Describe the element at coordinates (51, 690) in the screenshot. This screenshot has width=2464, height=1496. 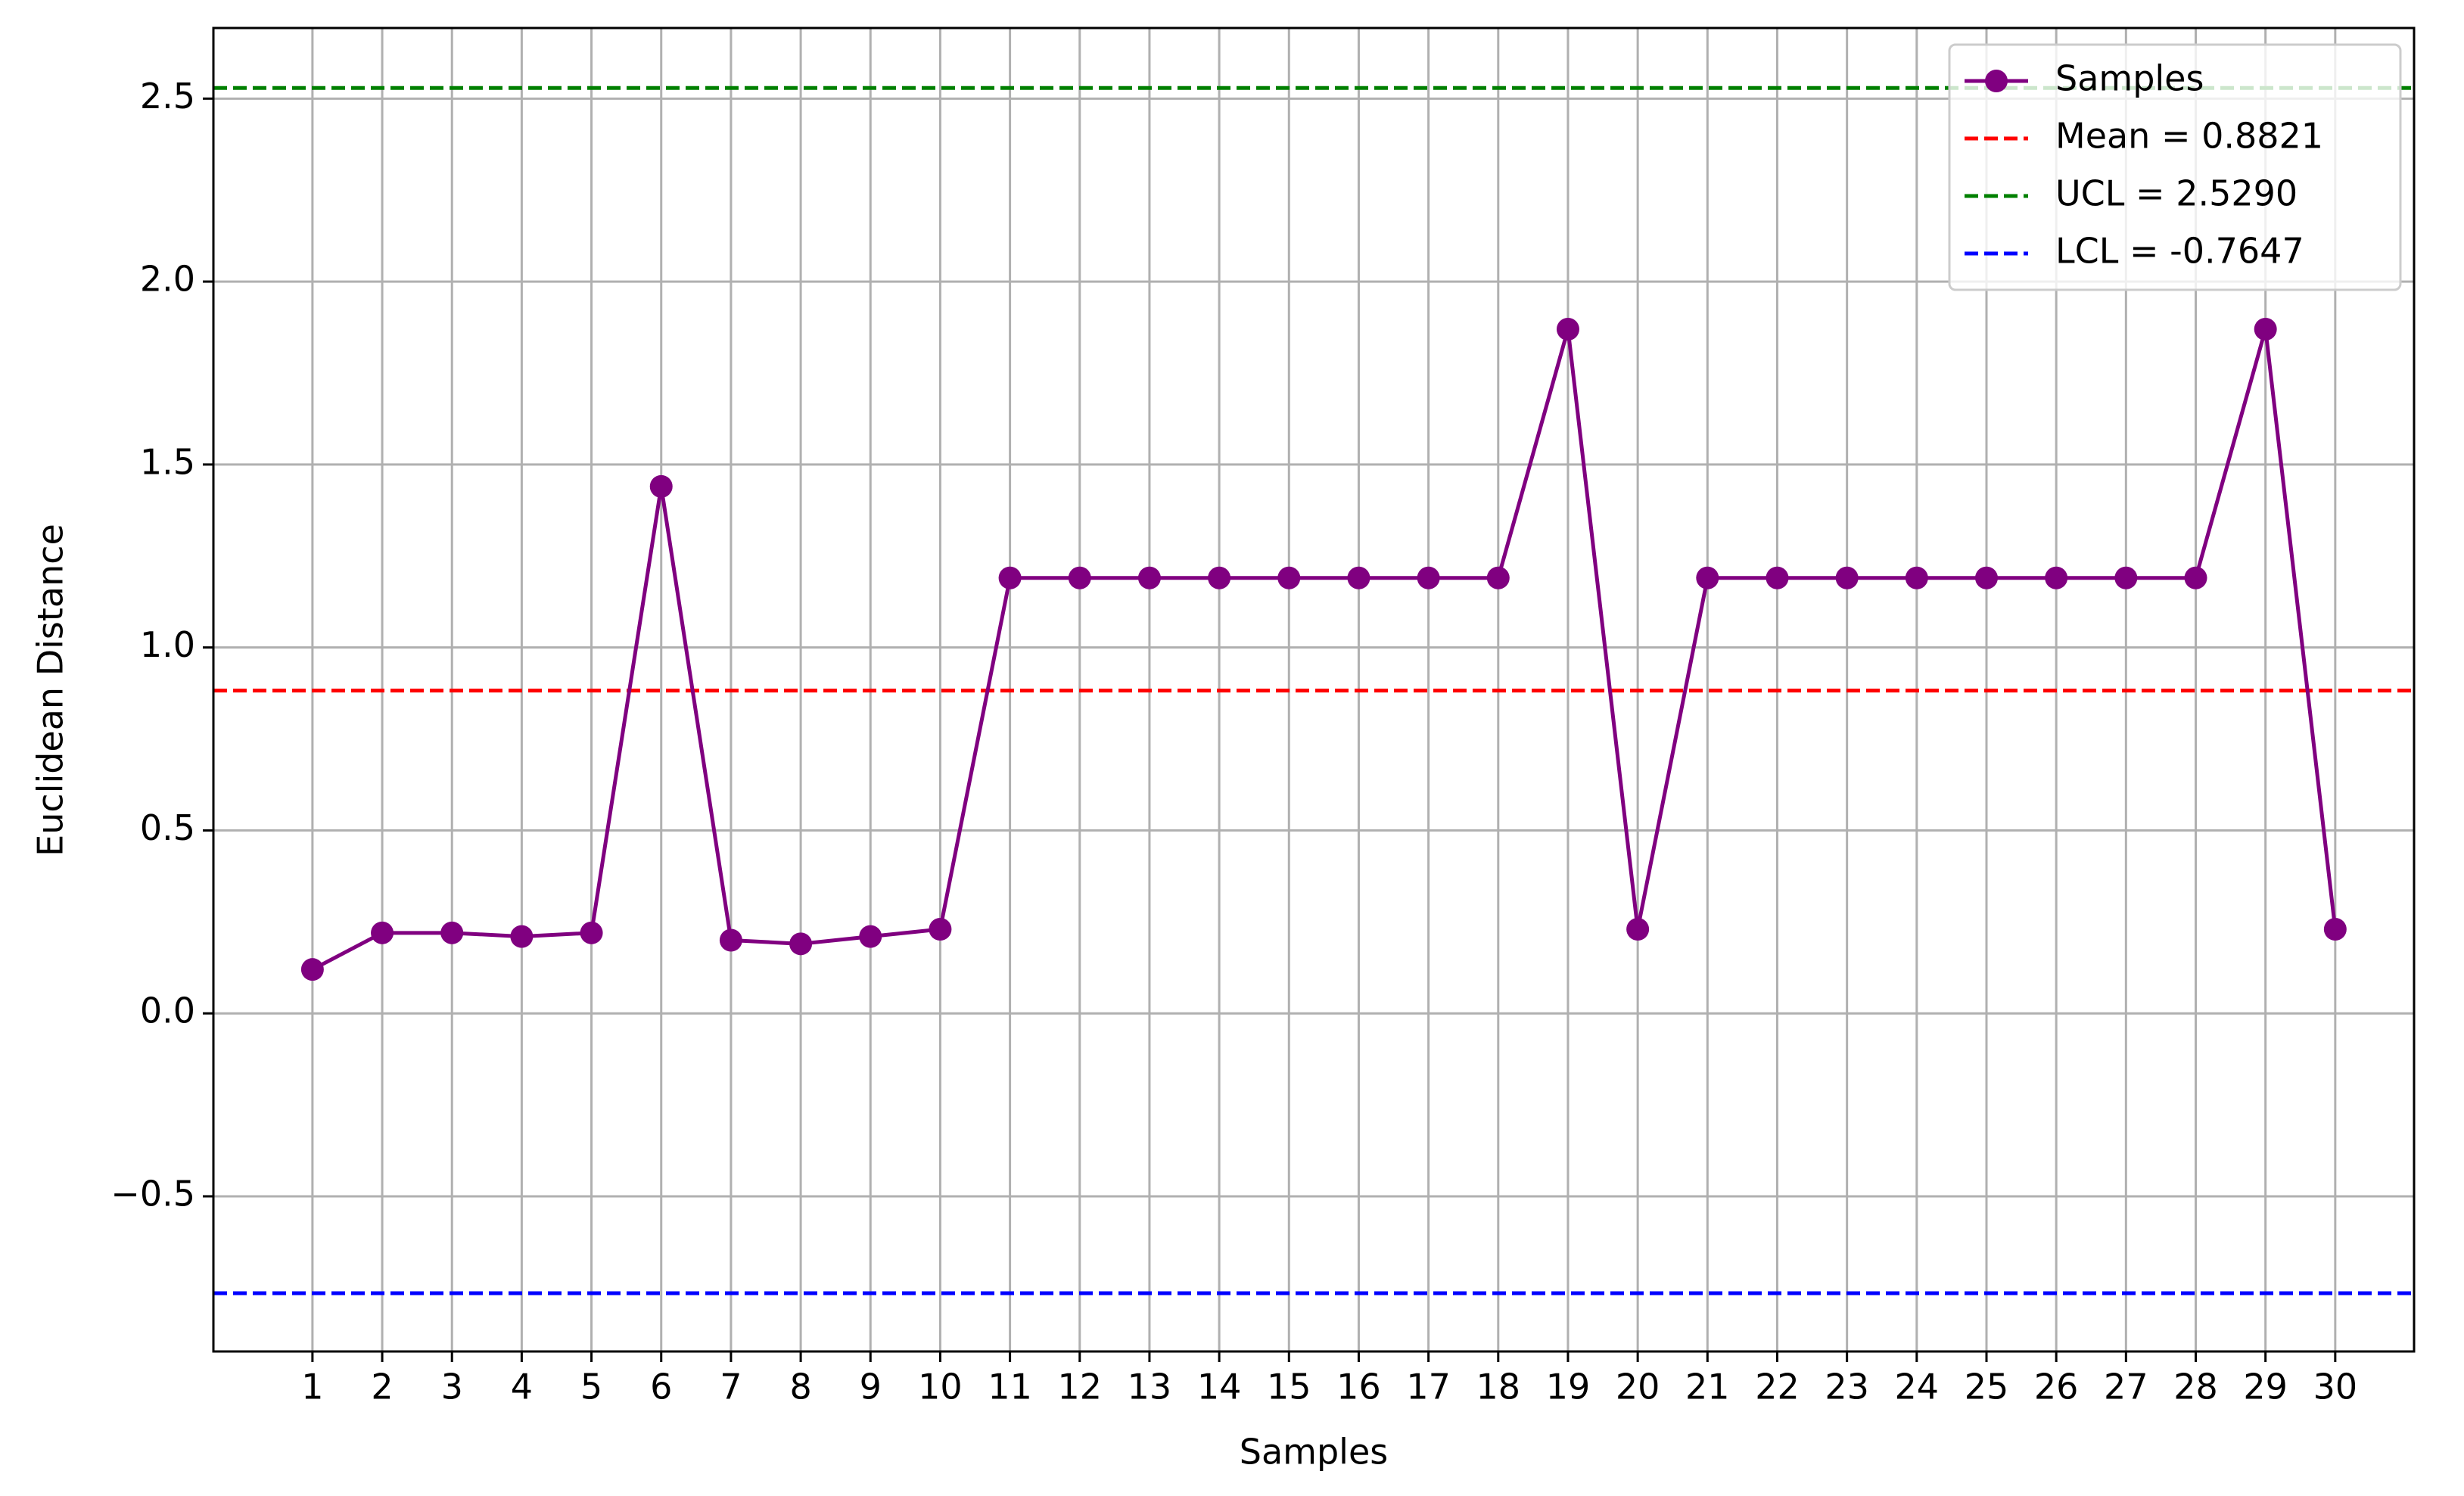
I see `y-axis-label: Euclidean Distance` at that location.